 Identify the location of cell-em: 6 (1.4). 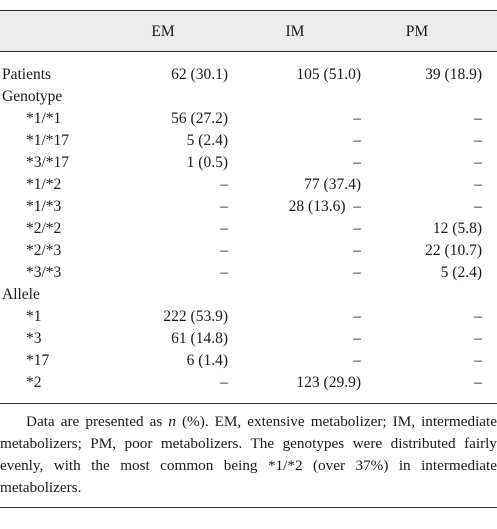
(207, 360).